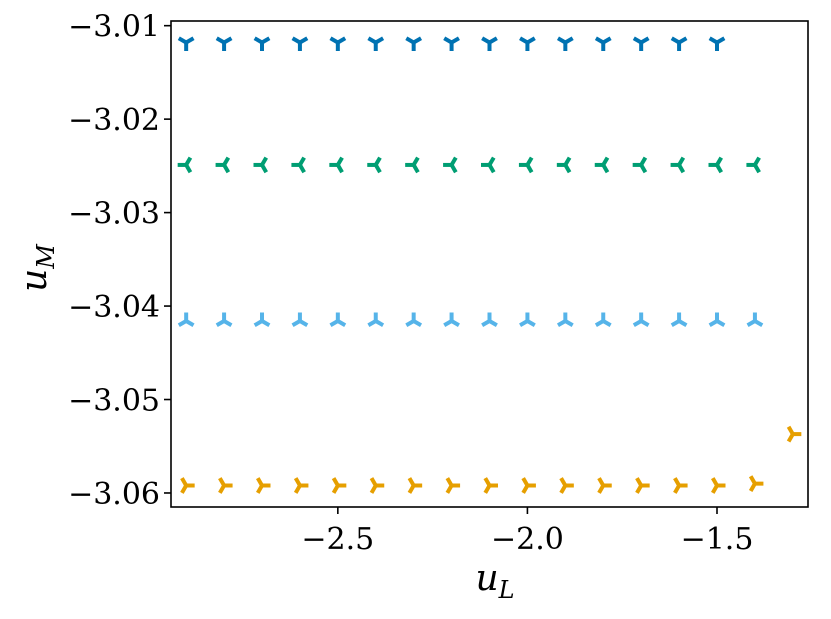 The height and width of the screenshot is (619, 831). What do you see at coordinates (337, 539) in the screenshot?
I see `x-tick-label: −2.5` at bounding box center [337, 539].